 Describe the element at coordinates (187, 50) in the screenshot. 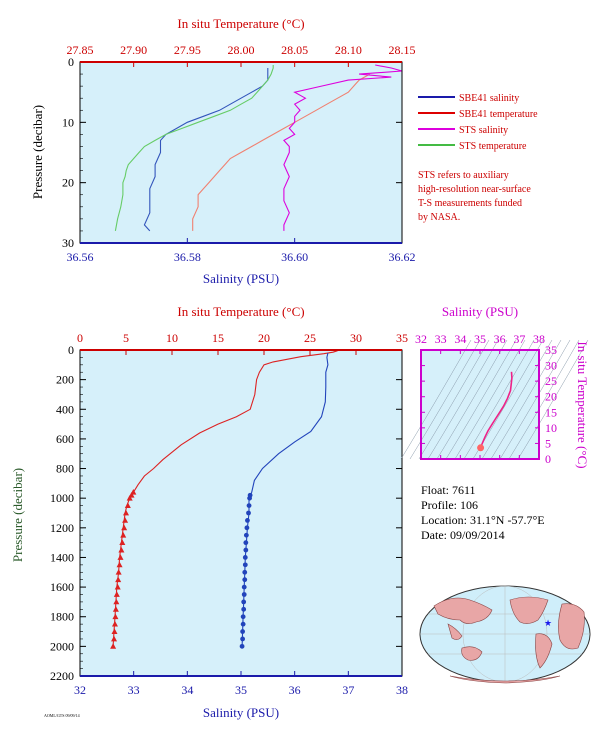

I see `top-top-tick-label: 27.95` at that location.